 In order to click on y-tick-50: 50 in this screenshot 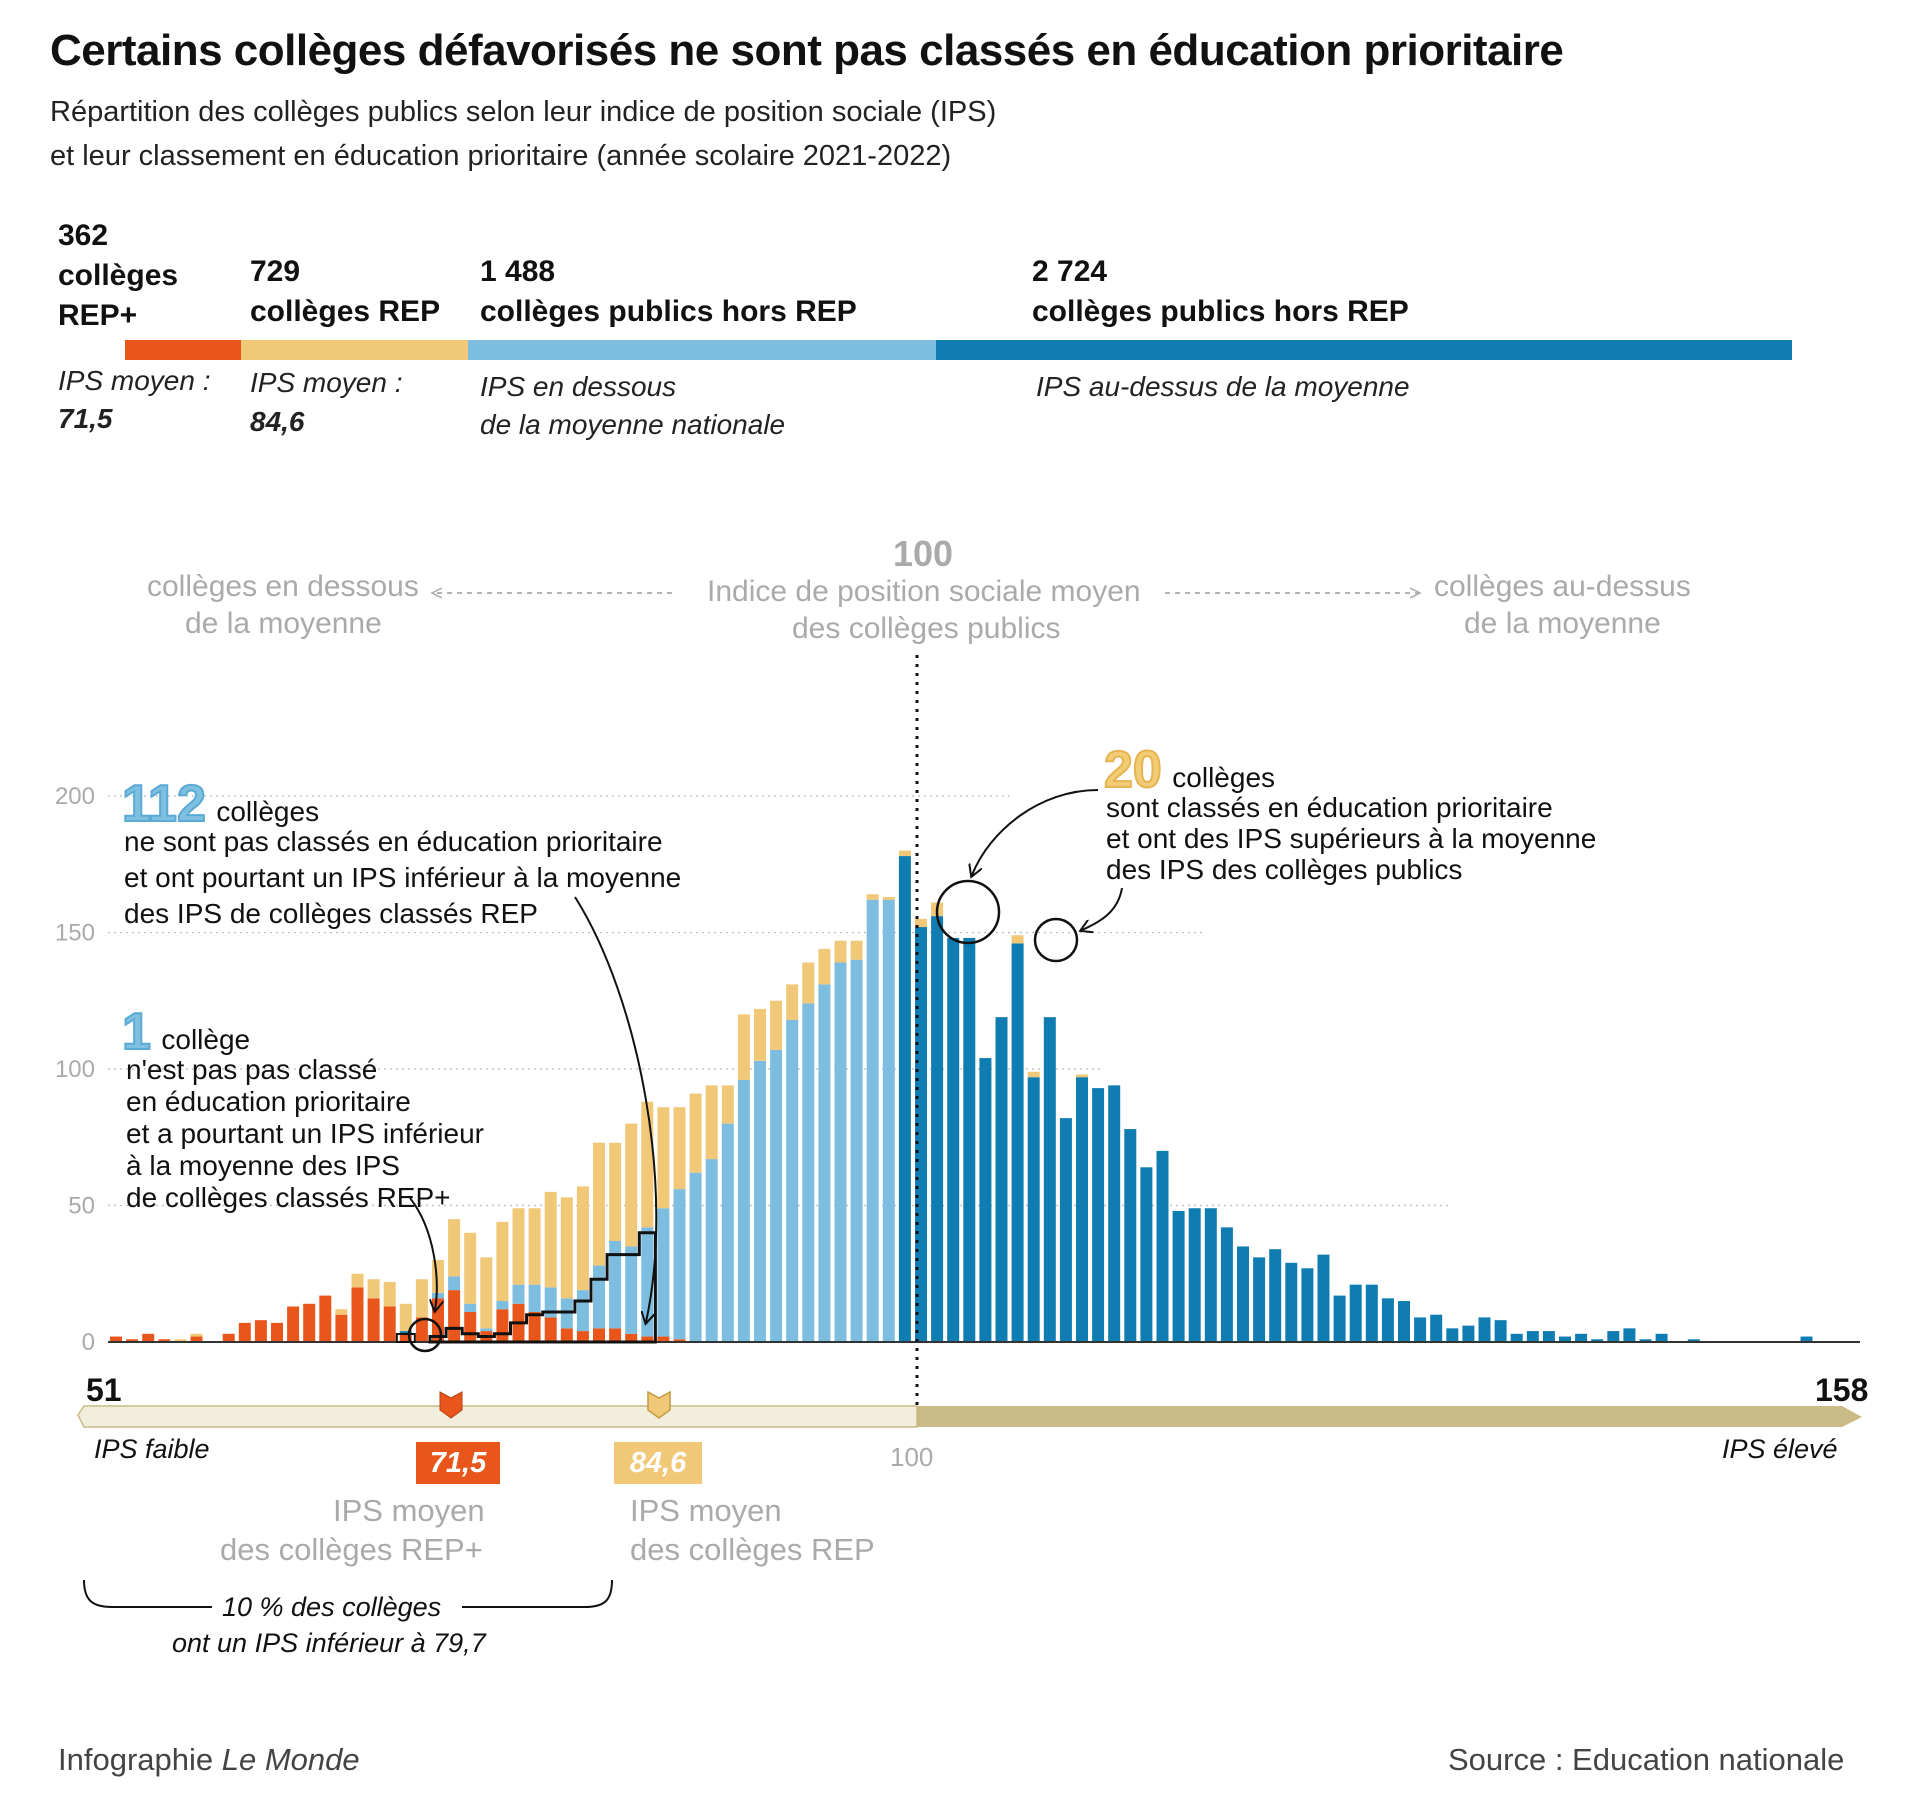, I will do `click(81, 1206)`.